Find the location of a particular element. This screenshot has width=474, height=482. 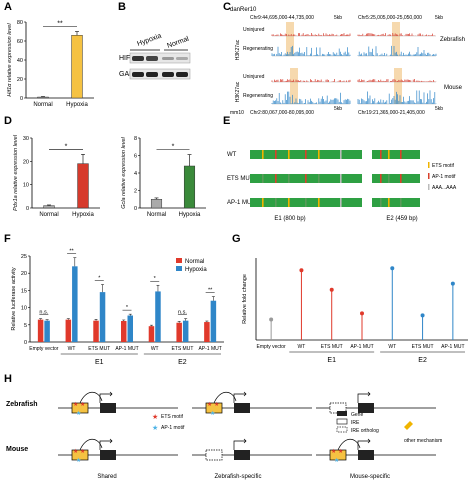

y-tick-label: 40 is located at coordinates (20, 61).